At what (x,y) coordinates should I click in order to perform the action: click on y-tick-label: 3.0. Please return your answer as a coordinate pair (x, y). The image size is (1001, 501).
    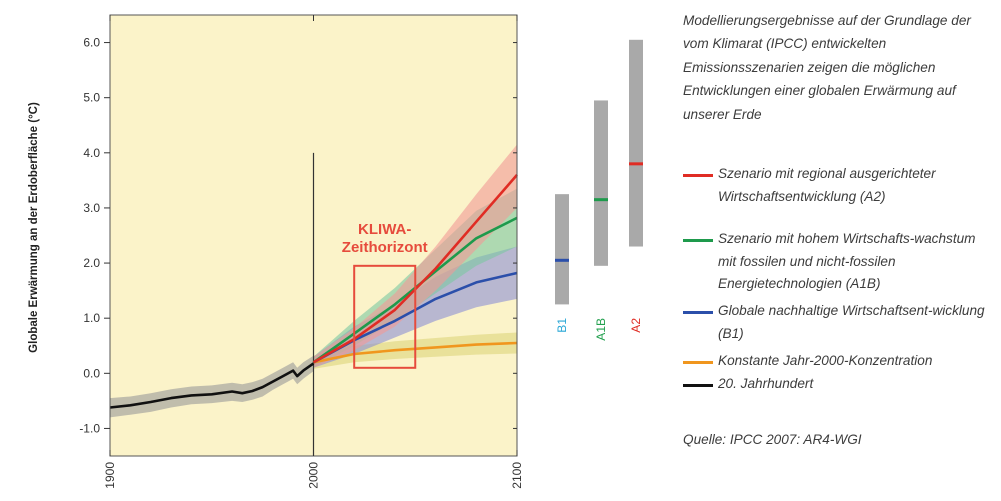
    Looking at the image, I should click on (91, 208).